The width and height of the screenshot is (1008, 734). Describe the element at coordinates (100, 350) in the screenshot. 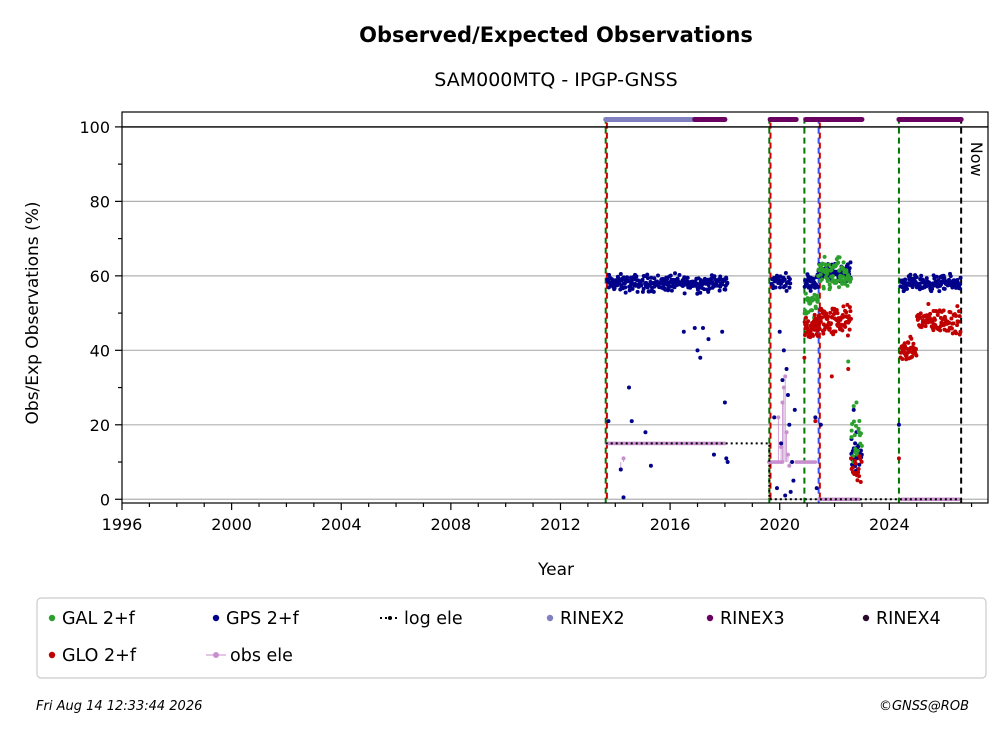

I see `y-tick-label-40: 40` at that location.